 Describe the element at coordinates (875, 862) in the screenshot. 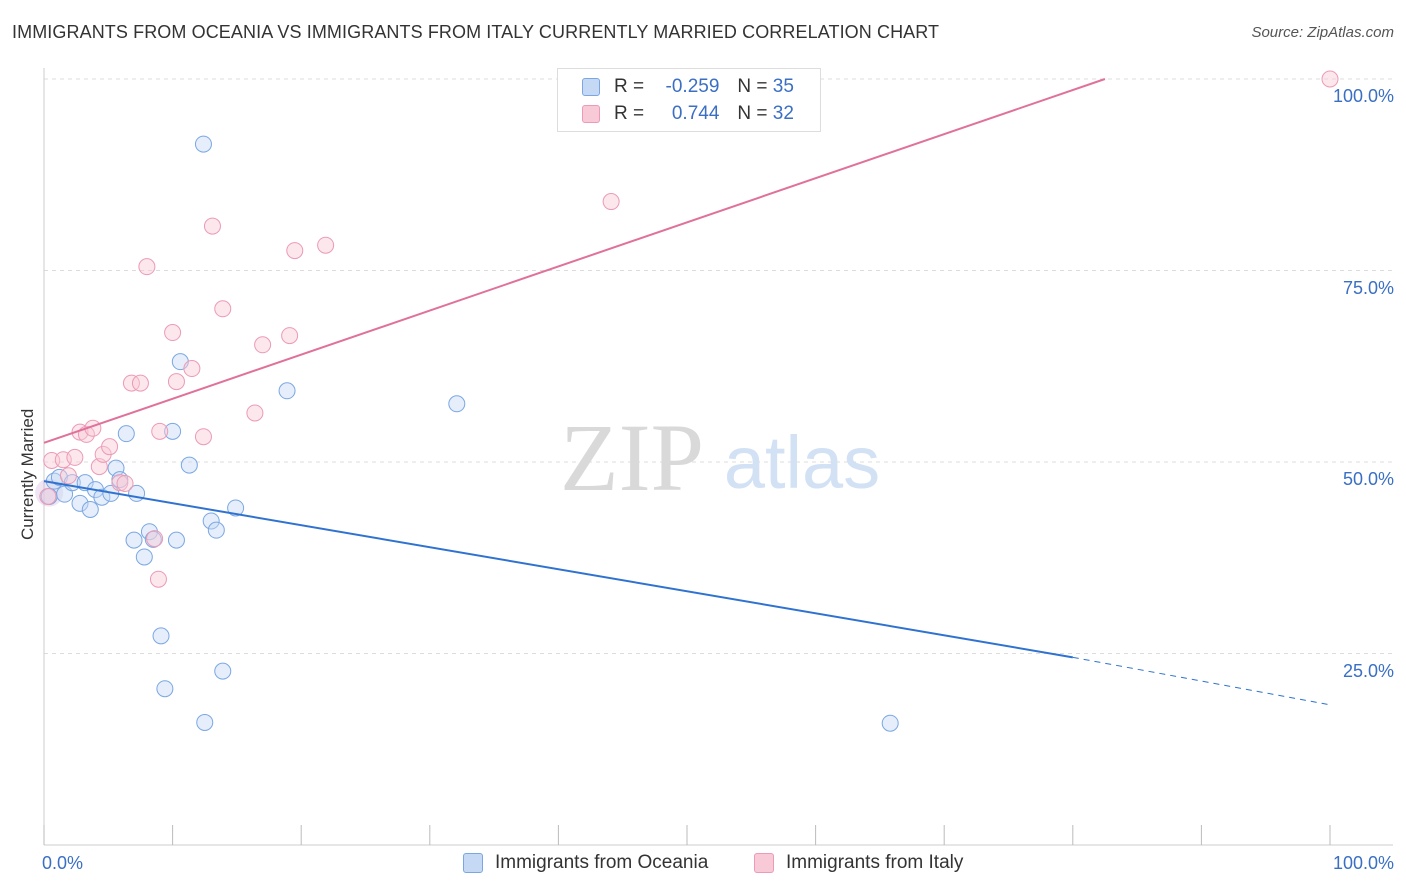

I see `bottom-italy-label: Immigrants from Italy` at that location.